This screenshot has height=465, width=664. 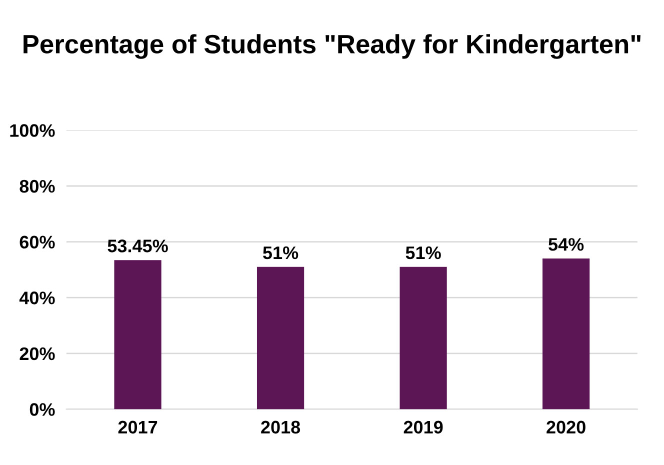 What do you see at coordinates (280, 427) in the screenshot?
I see `x-tick-label: 2018` at bounding box center [280, 427].